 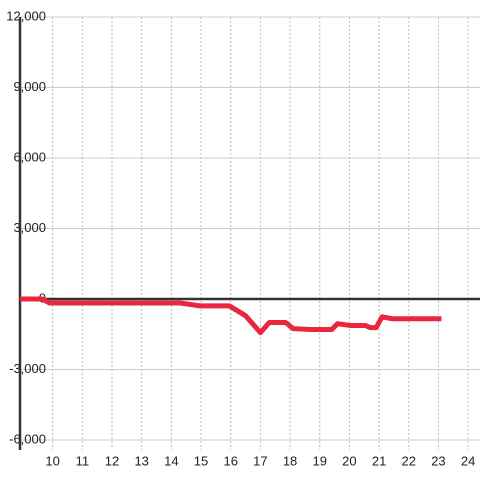 What do you see at coordinates (201, 460) in the screenshot?
I see `x-tick-label: 15` at bounding box center [201, 460].